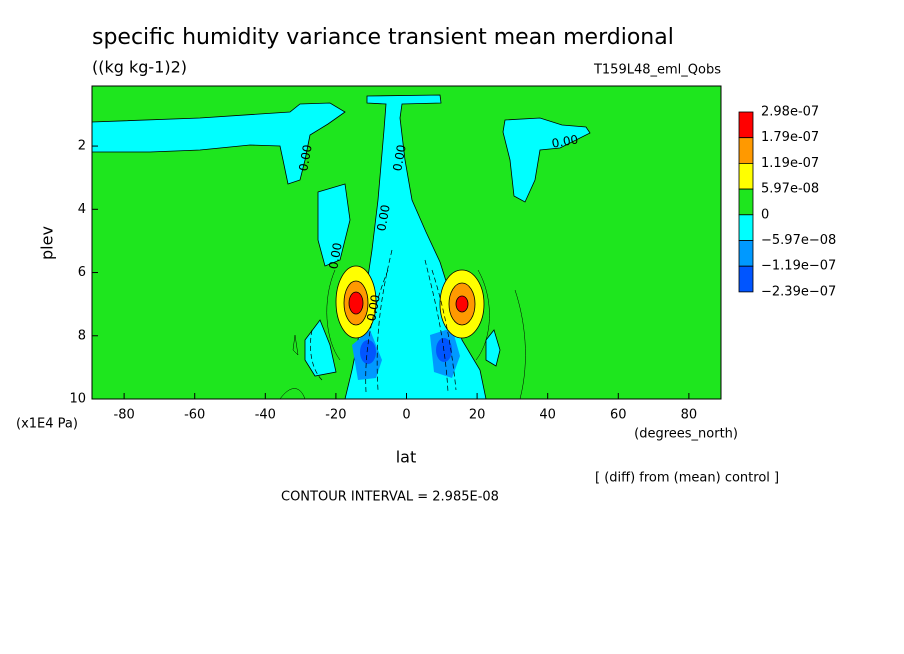 The height and width of the screenshot is (654, 904). I want to click on colorbar-label: 1.19e-07, so click(790, 163).